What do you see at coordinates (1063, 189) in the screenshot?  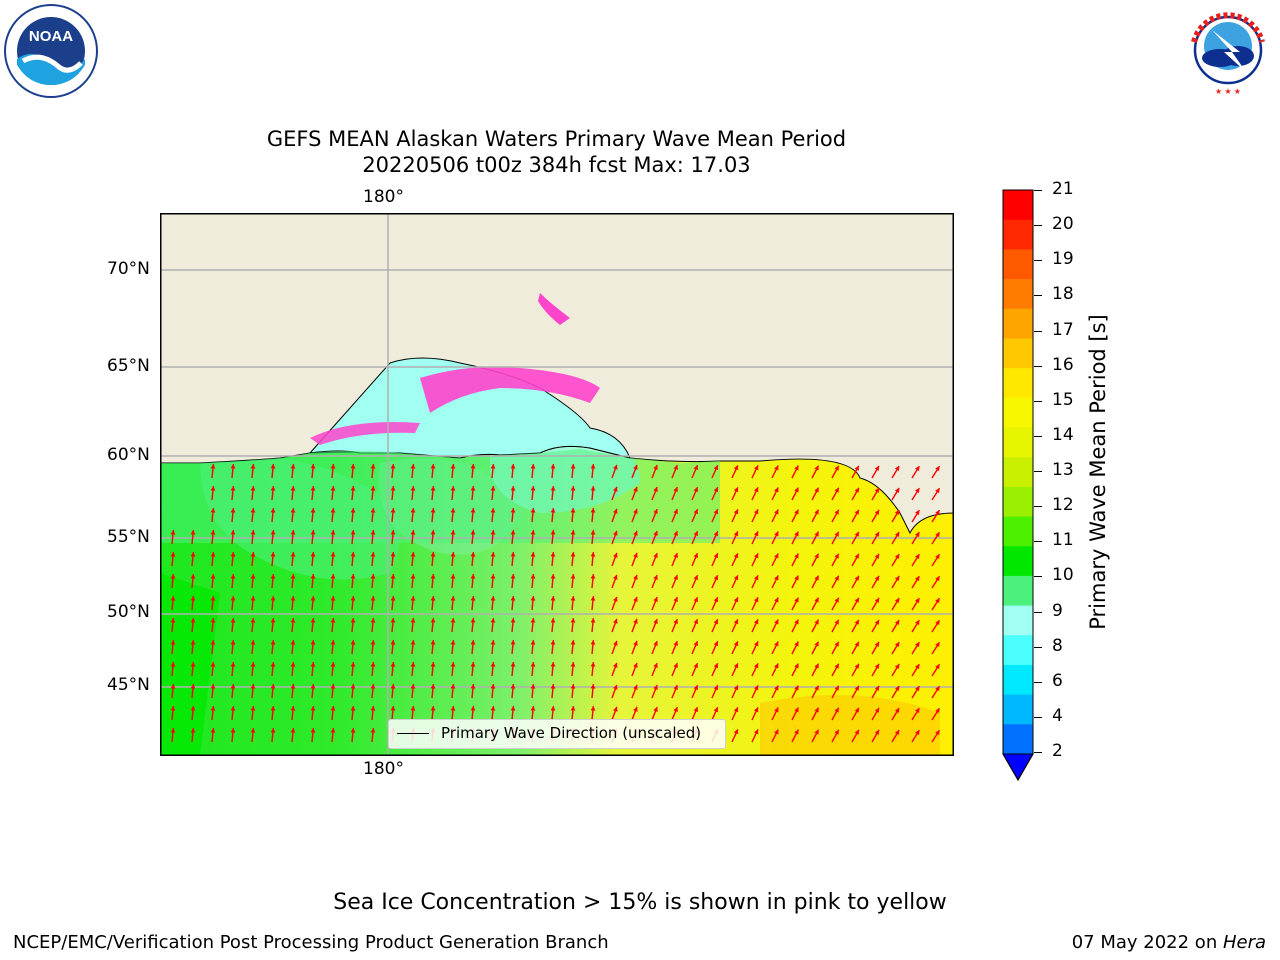 I see `colorbar-tick-label: 21` at bounding box center [1063, 189].